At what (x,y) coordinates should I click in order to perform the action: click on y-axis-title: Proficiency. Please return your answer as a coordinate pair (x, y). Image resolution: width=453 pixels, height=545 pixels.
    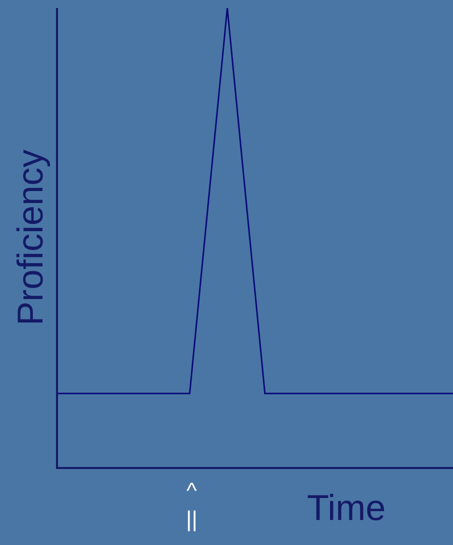
    Looking at the image, I should click on (29, 237).